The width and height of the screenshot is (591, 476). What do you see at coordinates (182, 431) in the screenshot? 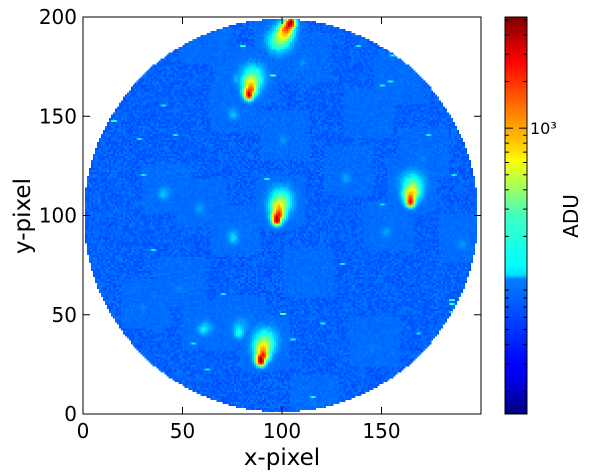
I see `x-tick-label: 50` at bounding box center [182, 431].